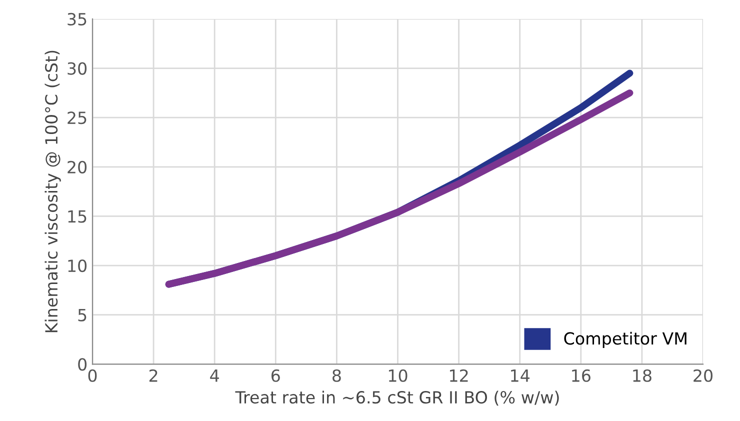 The height and width of the screenshot is (421, 740). I want to click on y-tick-label: 25, so click(77, 118).